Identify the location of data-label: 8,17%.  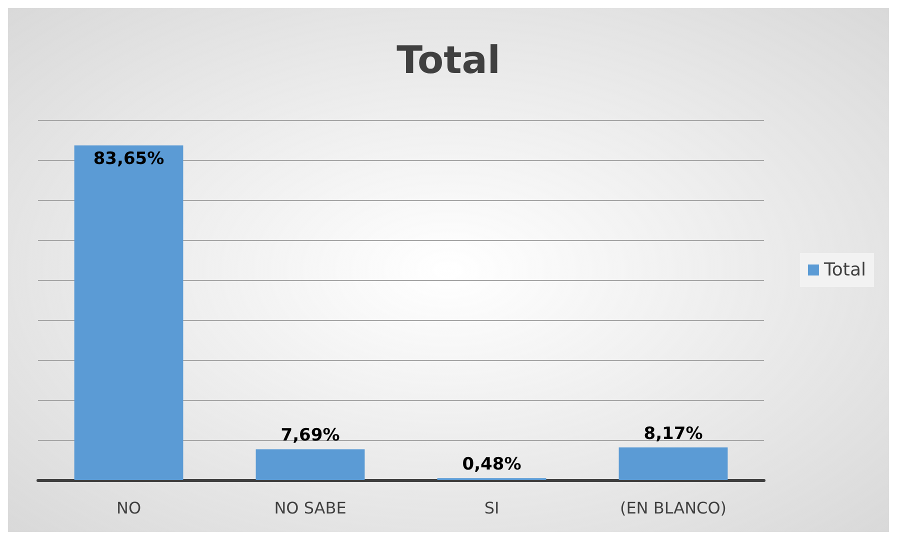
(673, 434).